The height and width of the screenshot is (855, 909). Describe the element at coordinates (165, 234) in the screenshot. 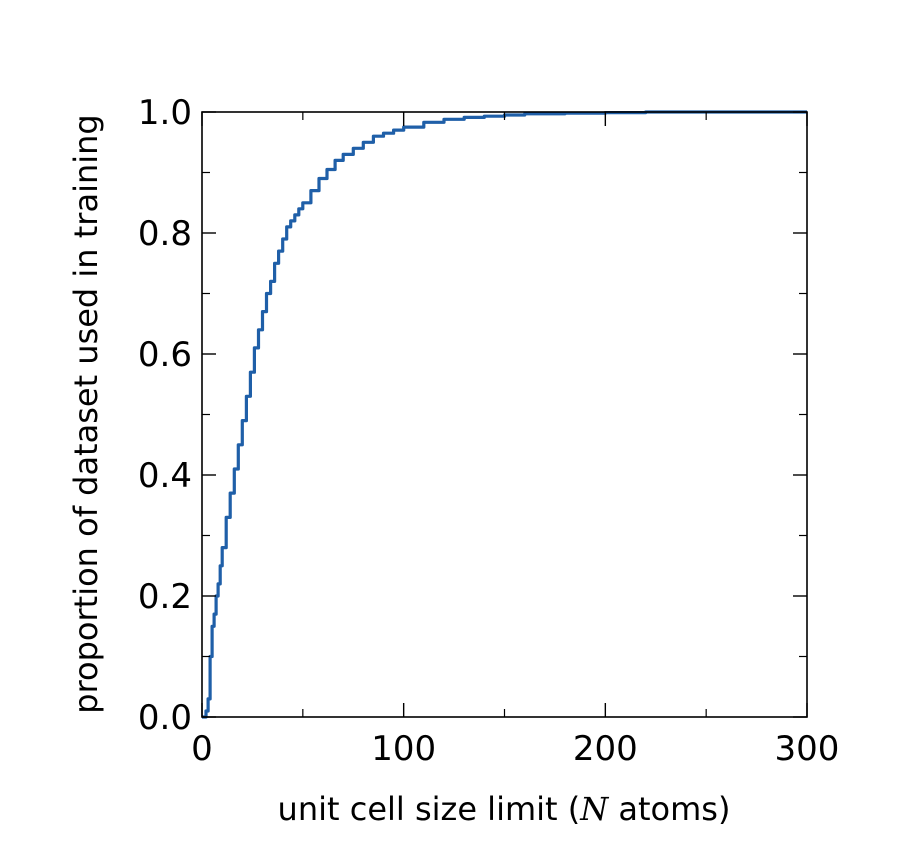

I see `y-tick-label: 0.8` at that location.